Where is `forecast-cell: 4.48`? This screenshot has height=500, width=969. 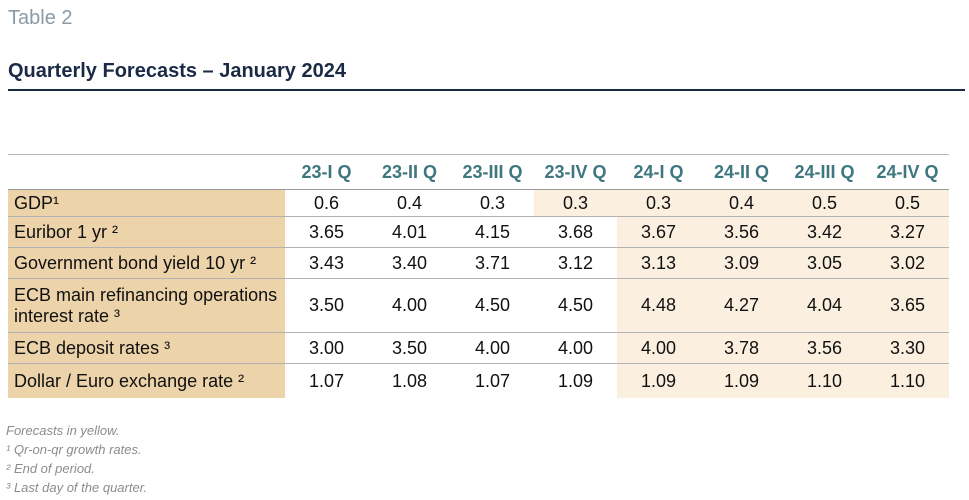 forecast-cell: 4.48 is located at coordinates (658, 305).